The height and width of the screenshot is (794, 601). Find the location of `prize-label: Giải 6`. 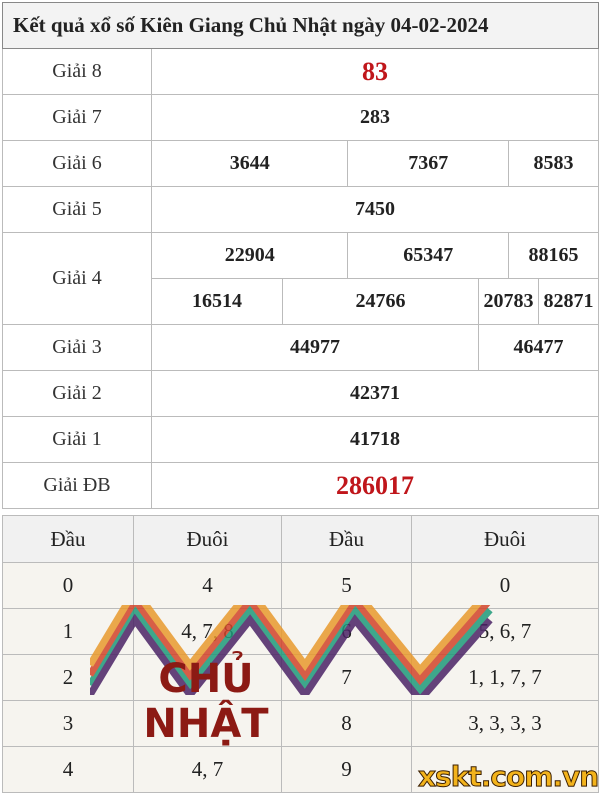

prize-label: Giải 6 is located at coordinates (77, 163).